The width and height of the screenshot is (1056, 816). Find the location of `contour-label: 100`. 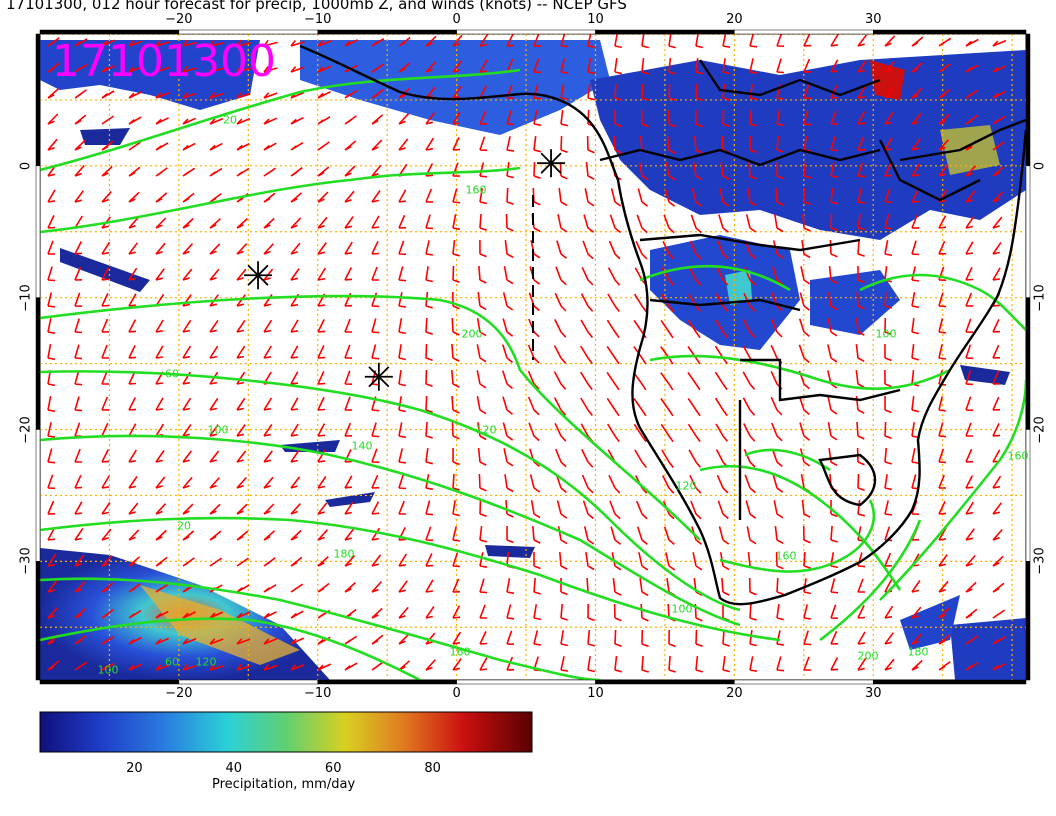

contour-label: 100 is located at coordinates (108, 670).